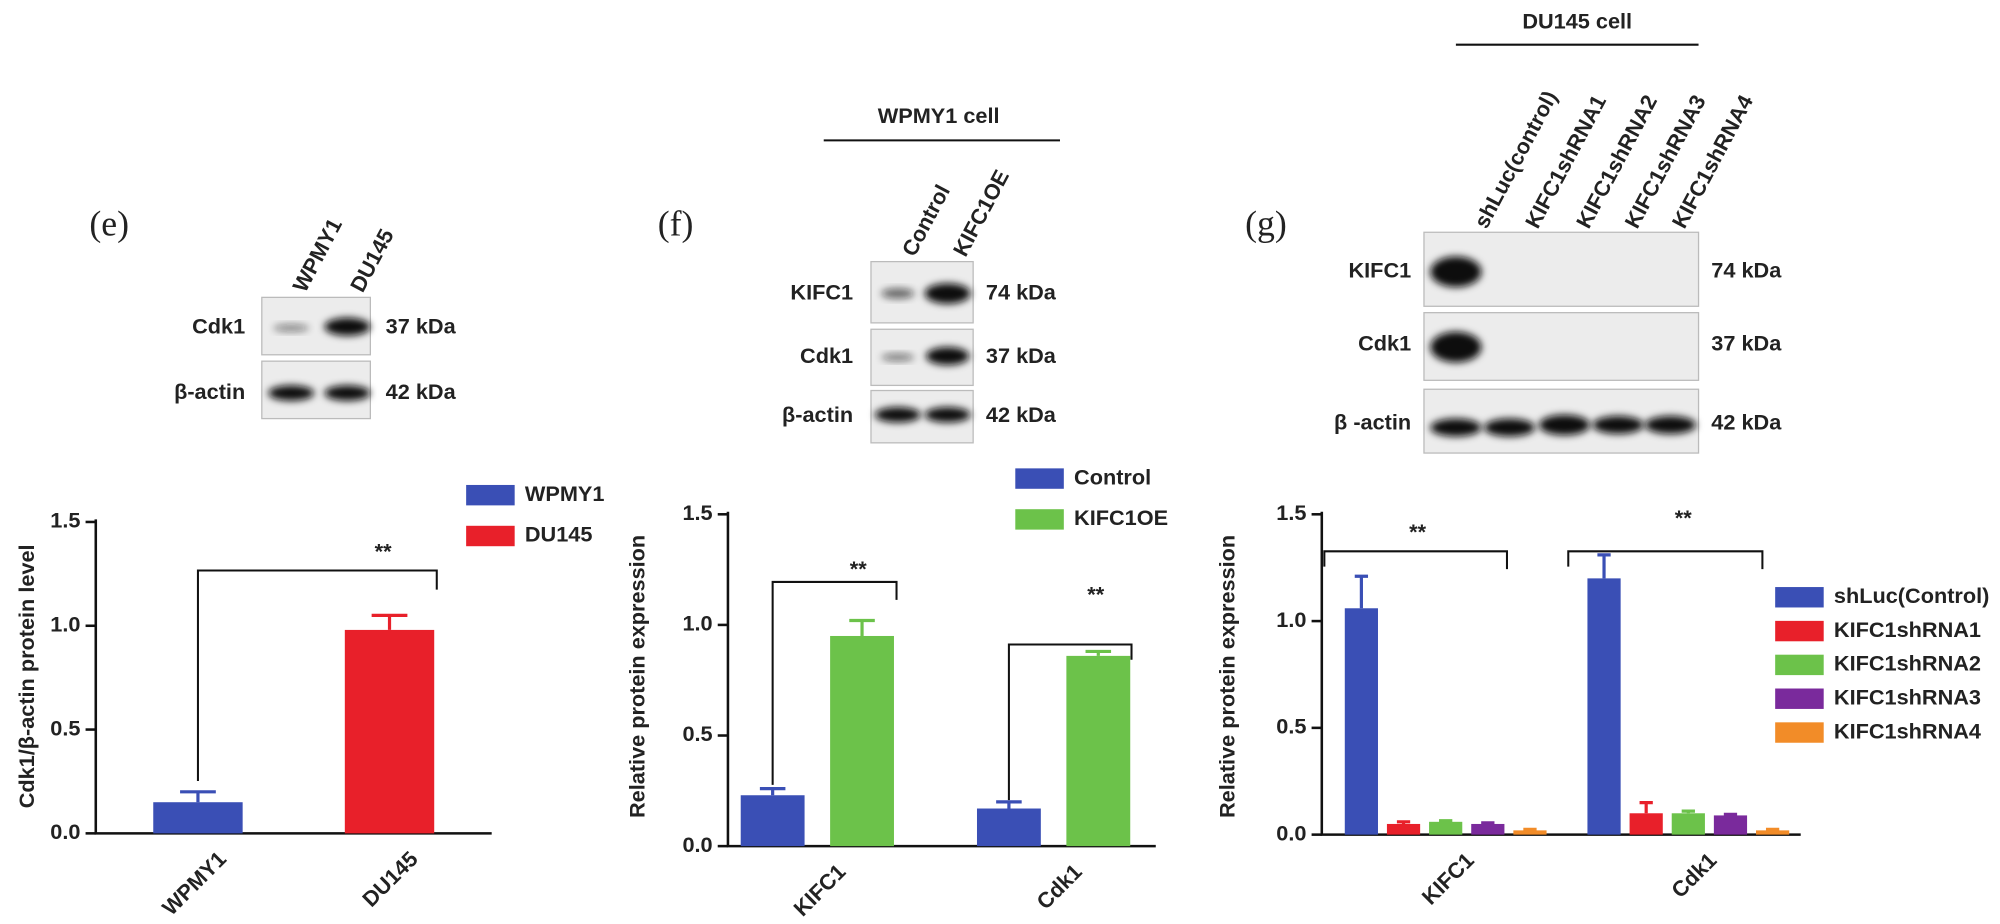  I want to click on lane-label: DU145, so click(372, 260).